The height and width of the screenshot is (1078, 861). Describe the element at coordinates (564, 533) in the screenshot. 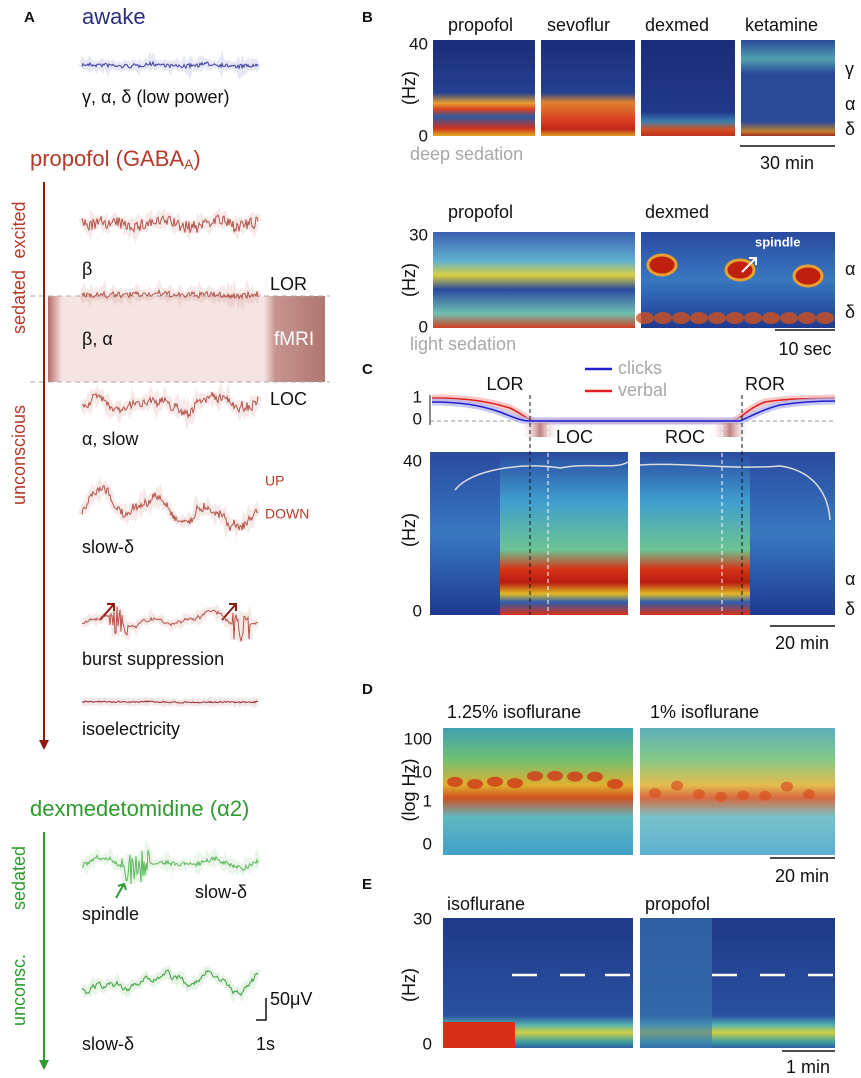

I see `spectrogram-unconscious` at that location.